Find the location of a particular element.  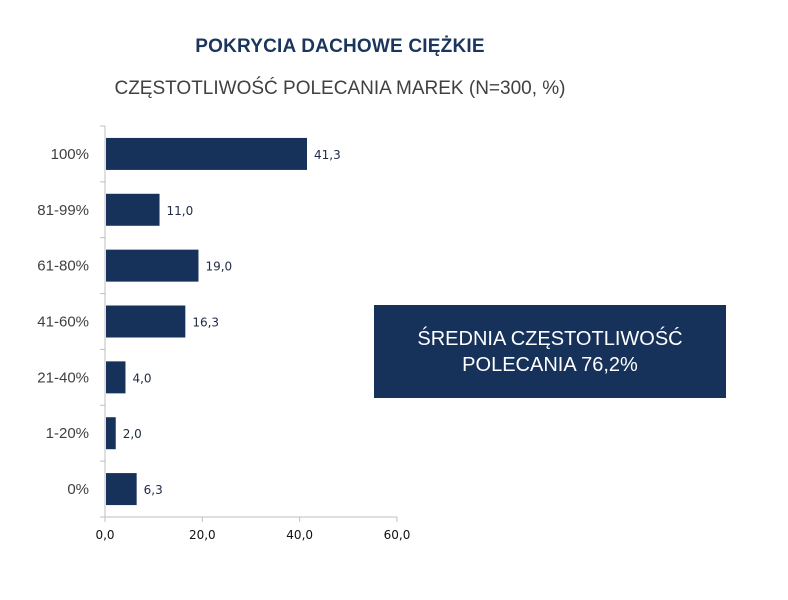

x-tick-label: 40,0 is located at coordinates (299, 535).